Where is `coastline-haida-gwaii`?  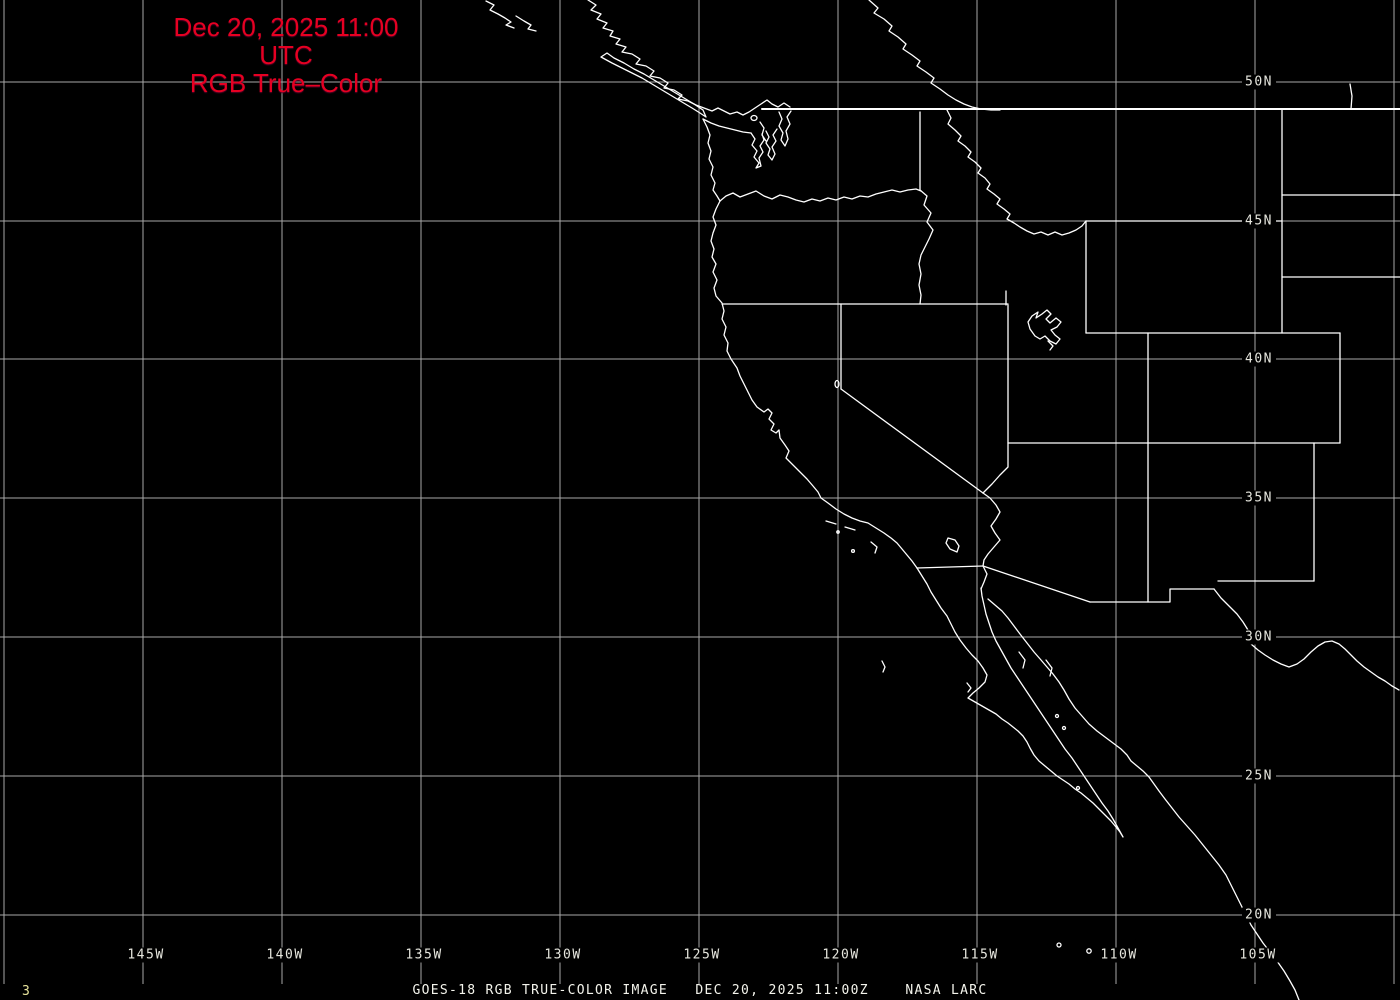 coastline-haida-gwaii is located at coordinates (511, 16).